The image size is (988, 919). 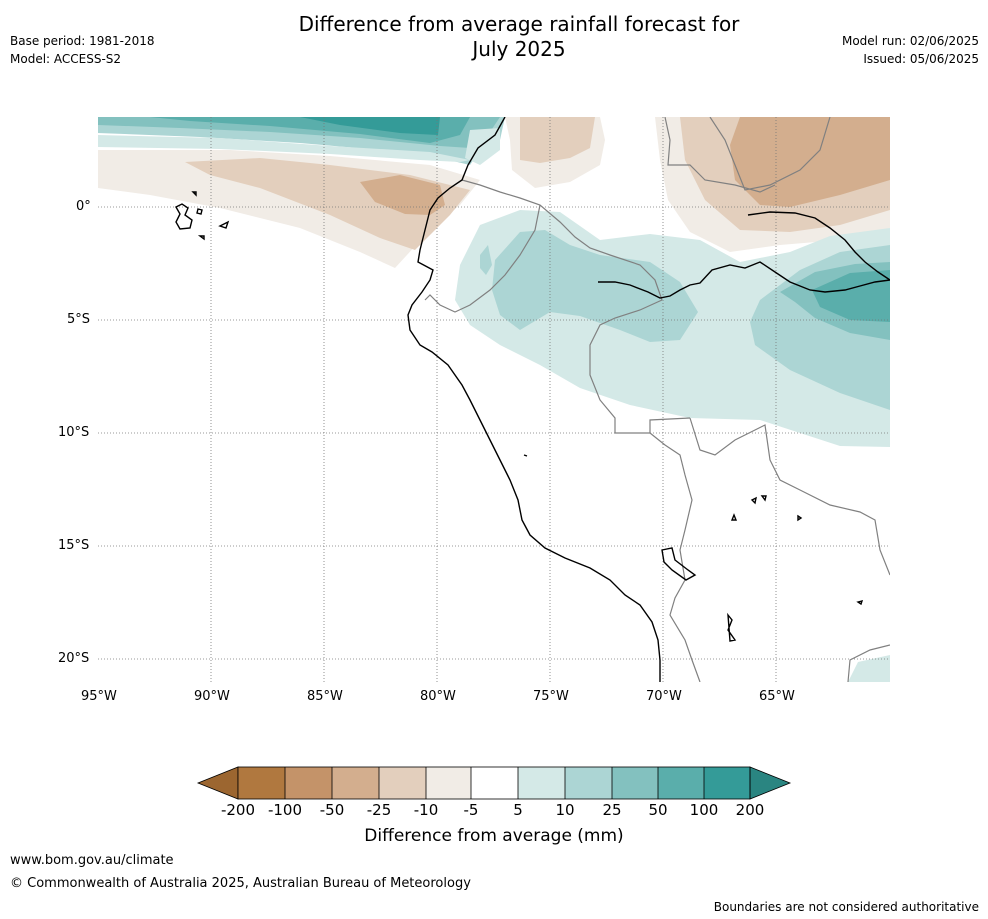 What do you see at coordinates (217, 783) in the screenshot?
I see `colorbar-extend-low` at bounding box center [217, 783].